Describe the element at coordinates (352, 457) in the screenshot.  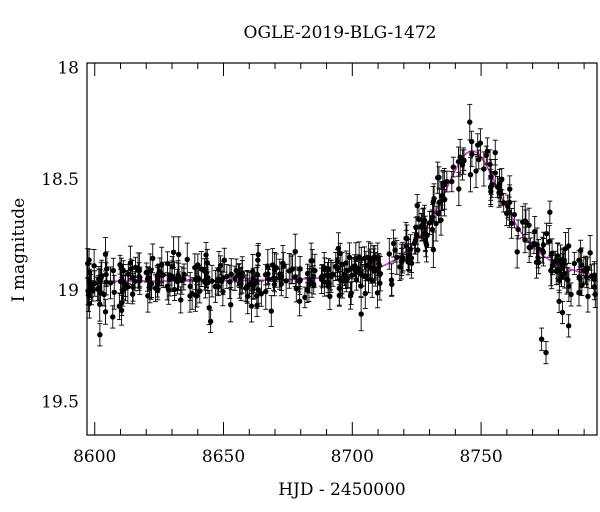
I see `x-tick-label: 8700` at that location.